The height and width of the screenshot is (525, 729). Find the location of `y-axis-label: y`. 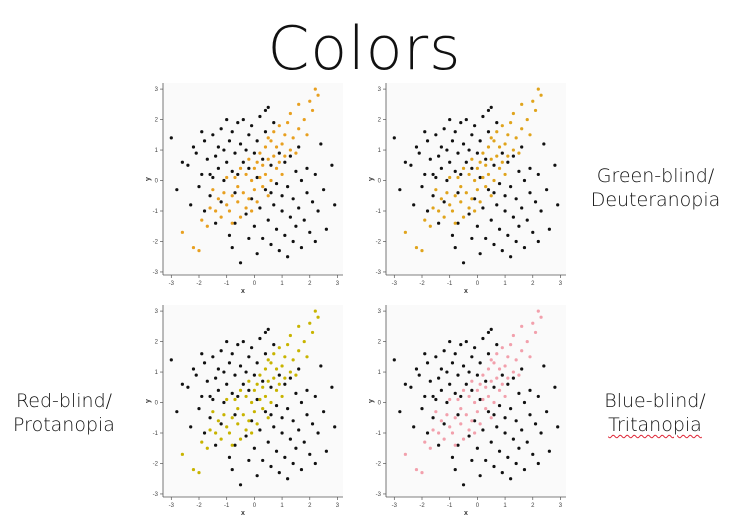

y-axis-label: y is located at coordinates (371, 401).